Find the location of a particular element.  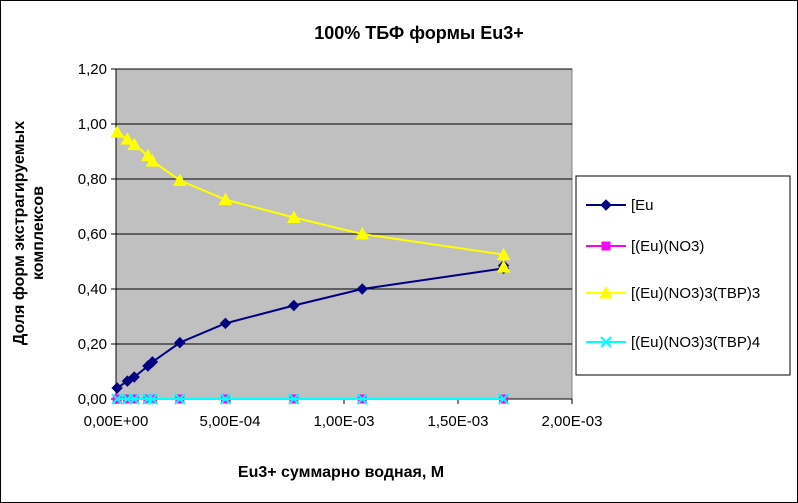

chart-title: 100% ТБФ формы Eu3+ is located at coordinates (419, 33).